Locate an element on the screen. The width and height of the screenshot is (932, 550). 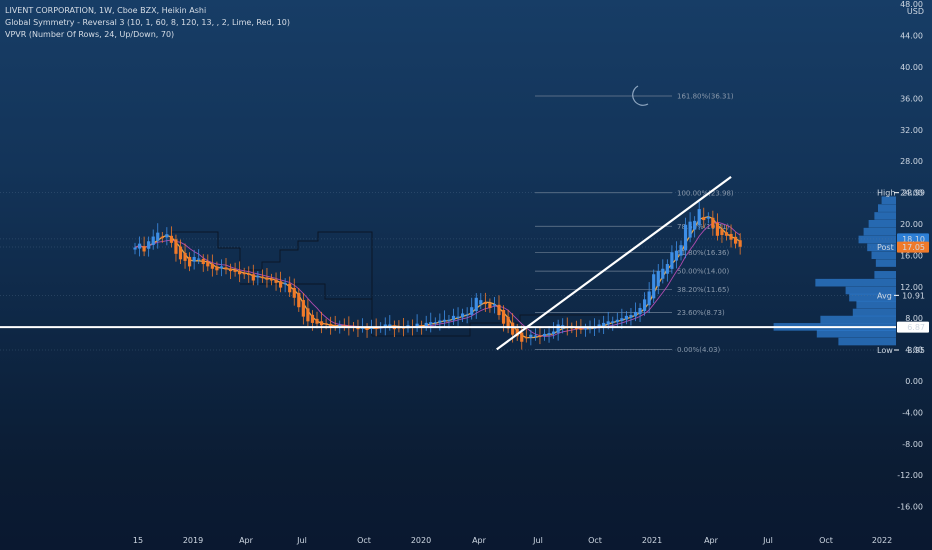
moving-averages is located at coordinates (437, 277).